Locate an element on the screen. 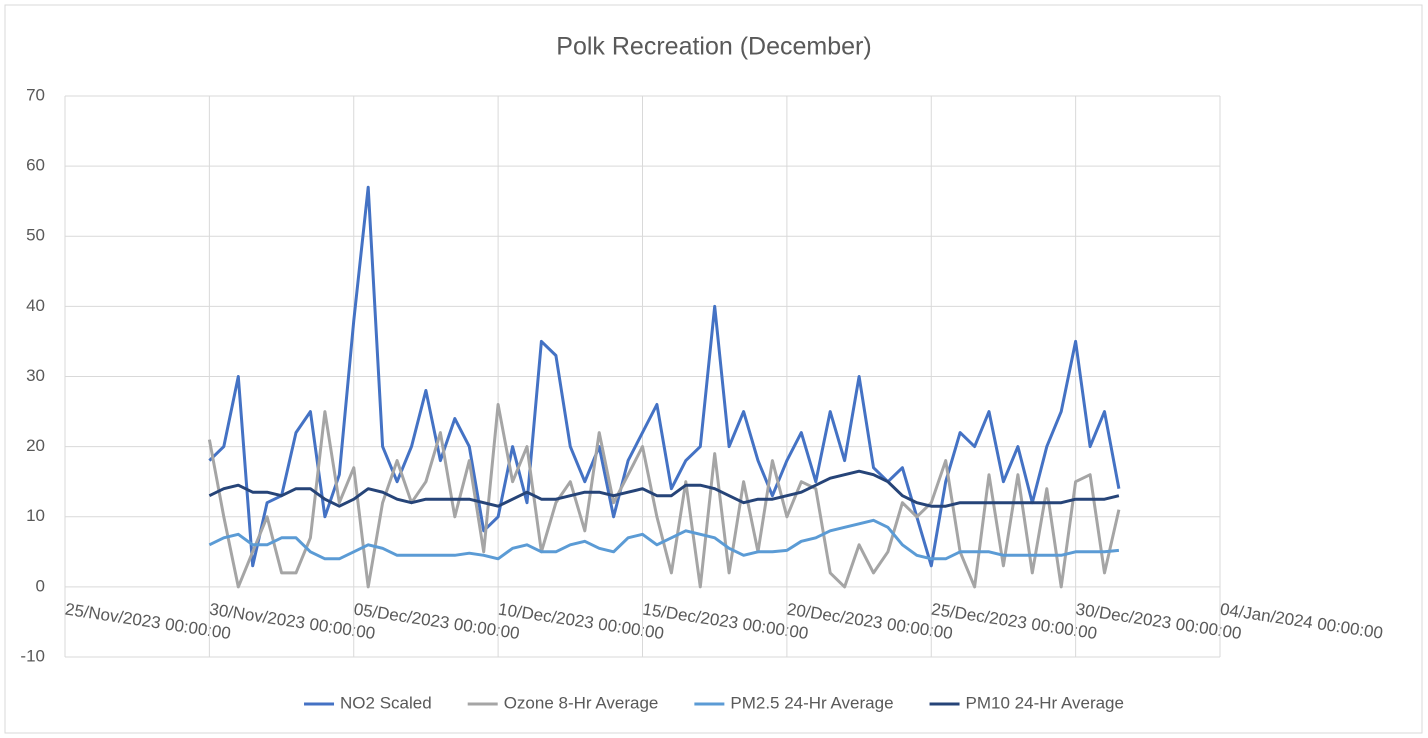 The image size is (1428, 738). y-tick-label: -10 is located at coordinates (32, 655).